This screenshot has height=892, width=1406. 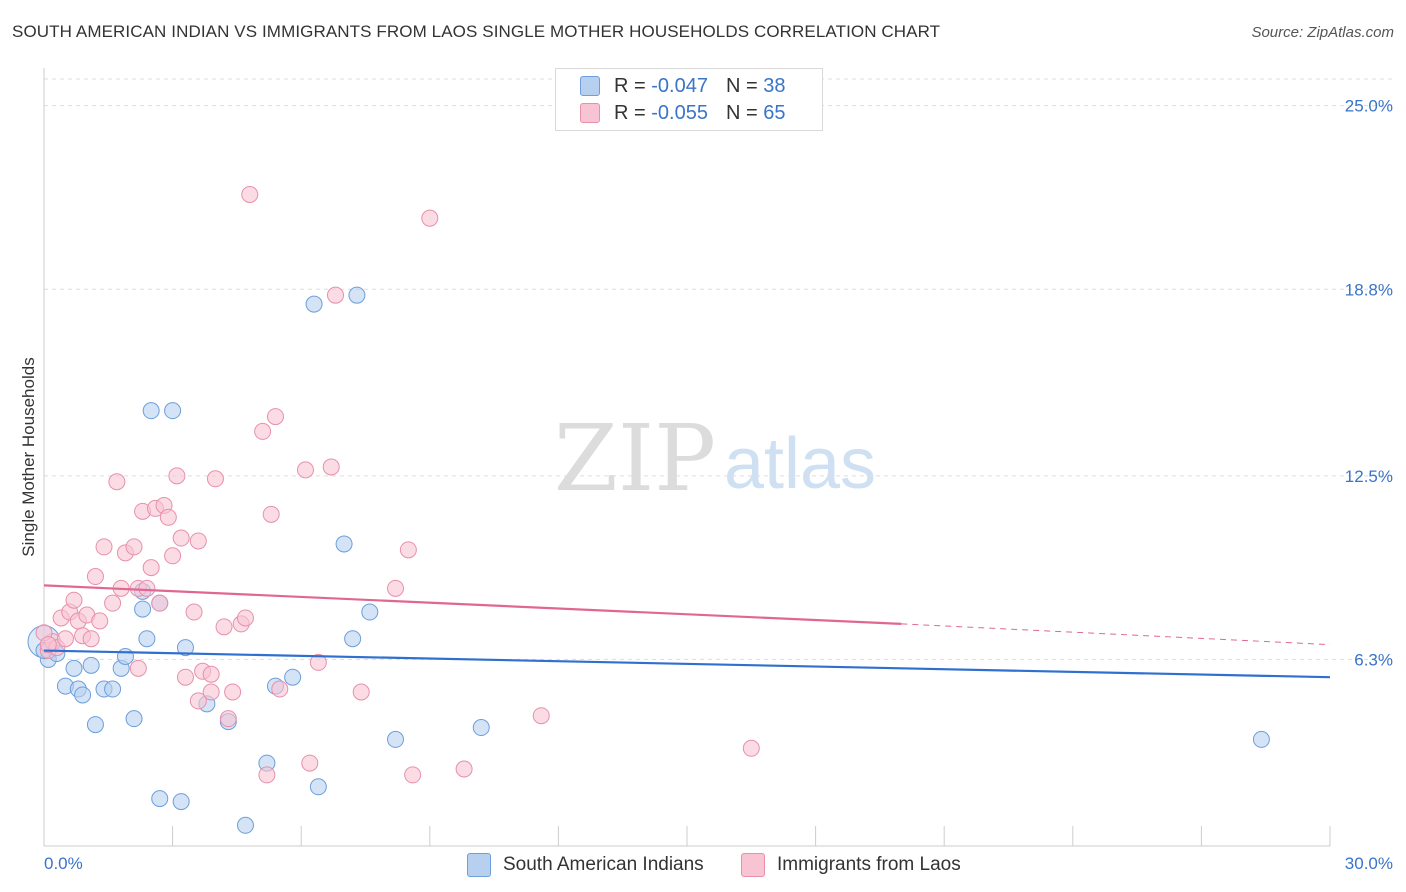 What do you see at coordinates (774, 85) in the screenshot?
I see `n-value-blue: 38` at bounding box center [774, 85].